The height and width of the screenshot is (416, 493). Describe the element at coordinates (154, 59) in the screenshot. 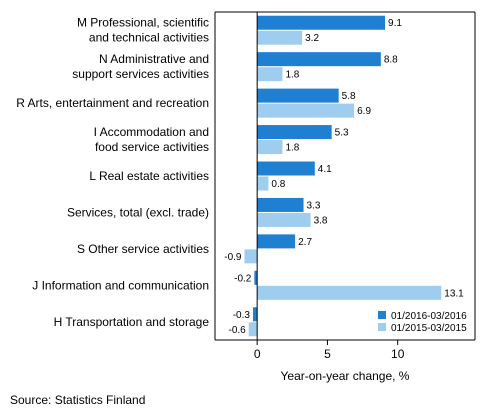

I see `category-label-2-line-1: N Administrative and` at that location.